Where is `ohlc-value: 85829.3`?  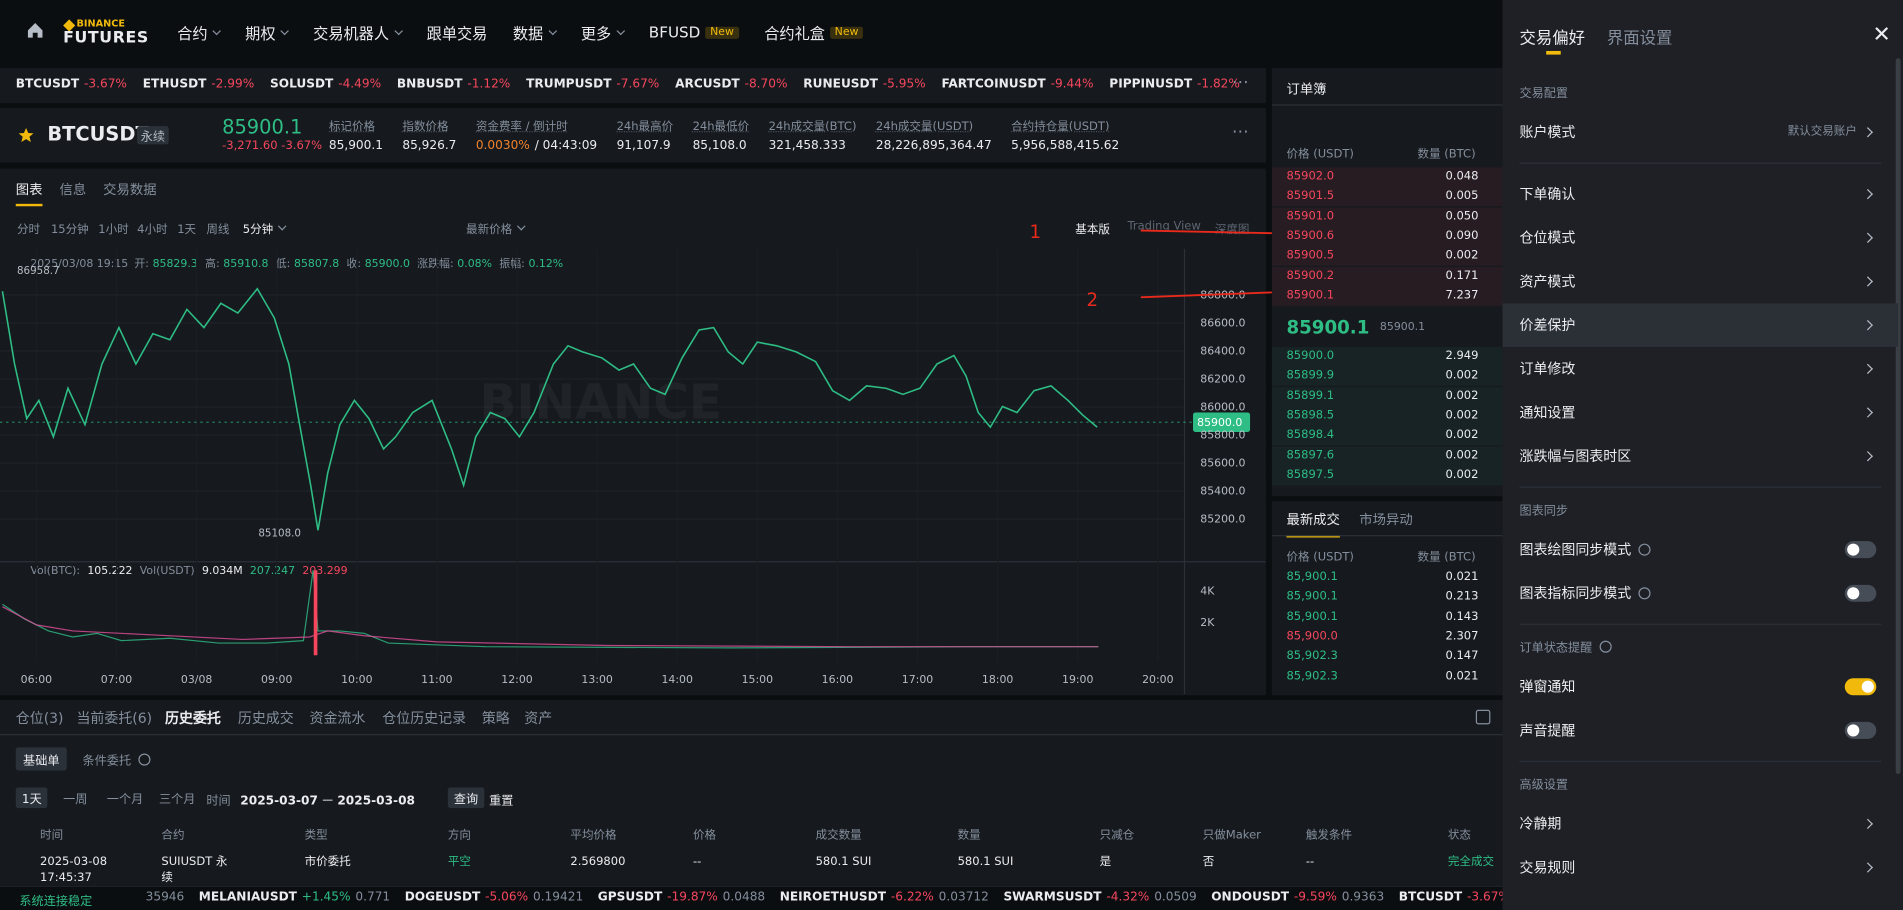
ohlc-value: 85829.3 is located at coordinates (175, 264).